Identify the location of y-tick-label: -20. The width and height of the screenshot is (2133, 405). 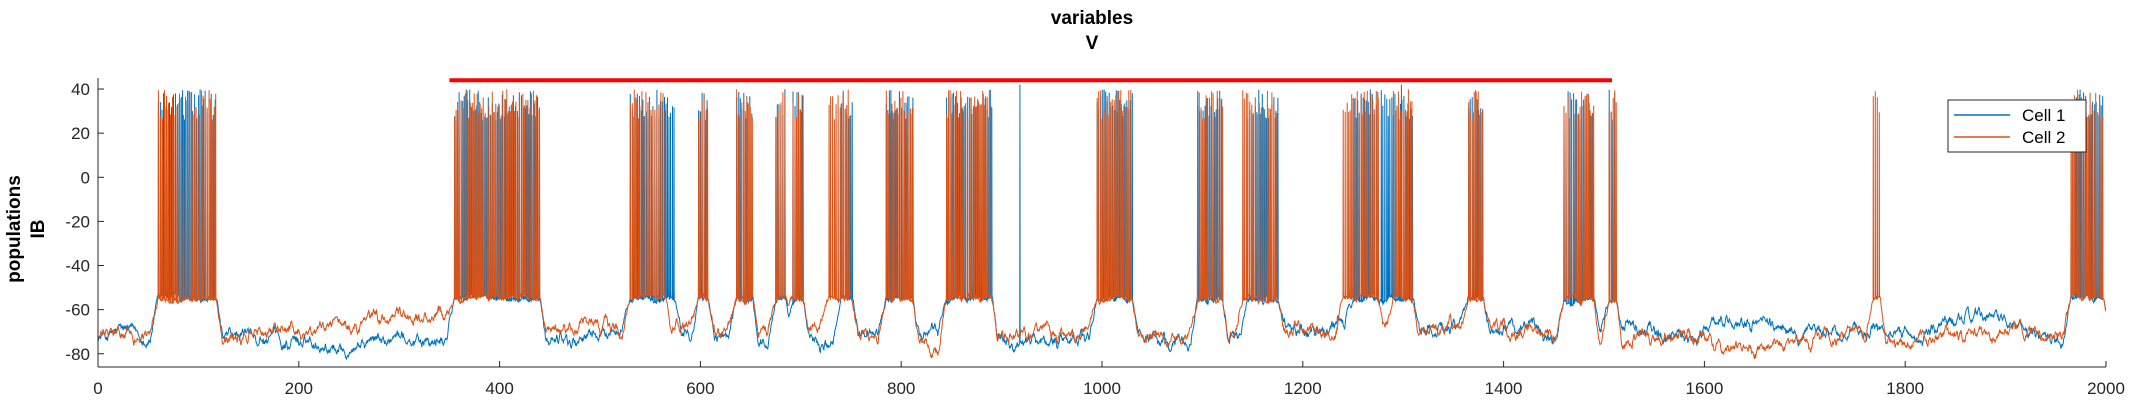
(77, 221).